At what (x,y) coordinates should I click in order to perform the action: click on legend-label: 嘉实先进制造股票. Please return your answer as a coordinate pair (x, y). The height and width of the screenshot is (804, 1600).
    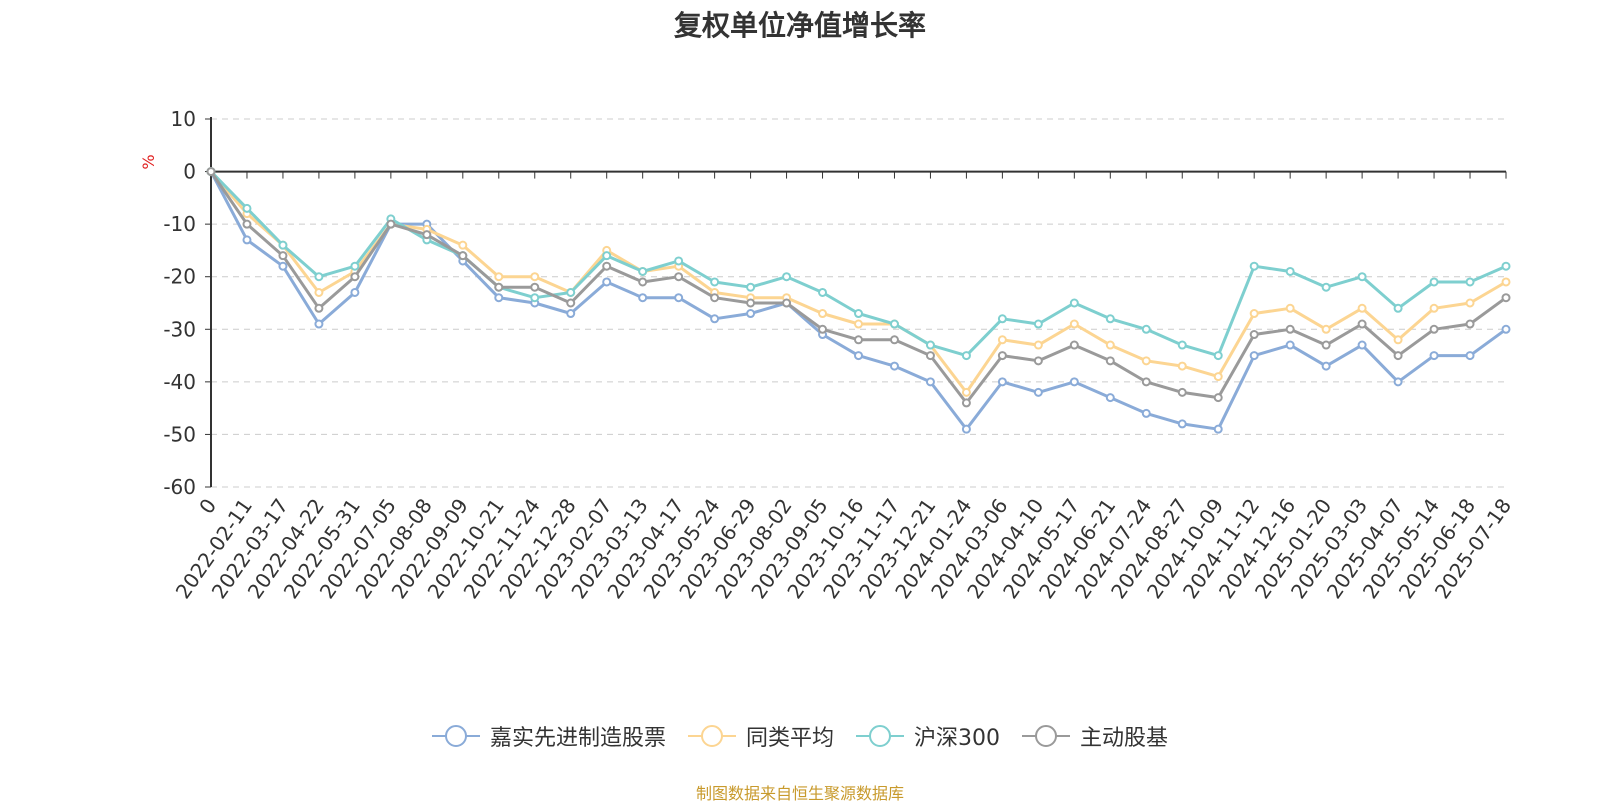
    Looking at the image, I should click on (577, 738).